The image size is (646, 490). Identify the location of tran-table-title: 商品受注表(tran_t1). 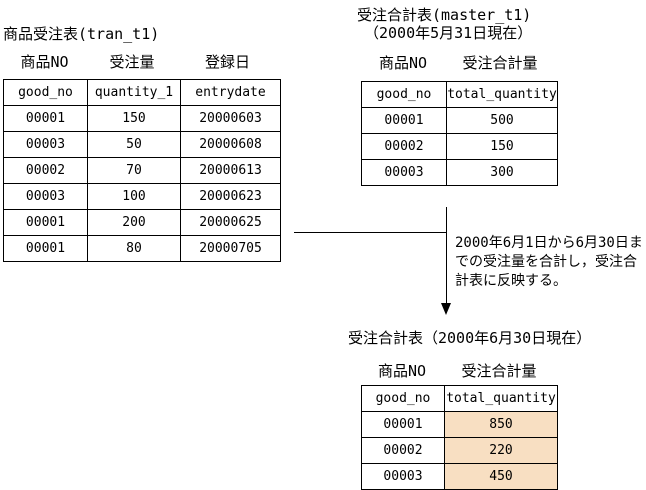
(81, 34).